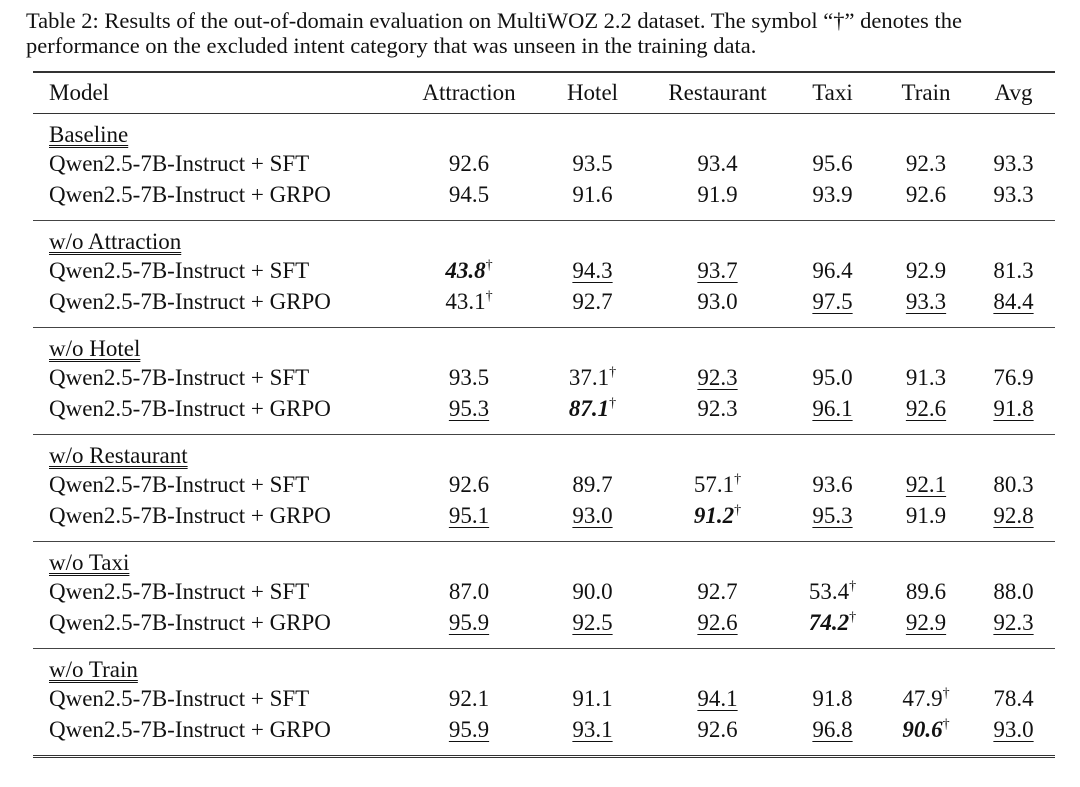 The width and height of the screenshot is (1080, 787). What do you see at coordinates (592, 622) in the screenshot?
I see `cell-value: 92.5` at bounding box center [592, 622].